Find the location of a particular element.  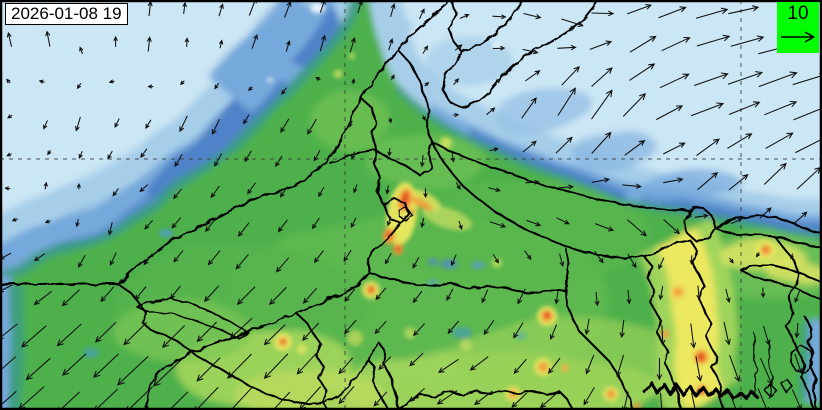

kutch-boundary is located at coordinates (193, 318).